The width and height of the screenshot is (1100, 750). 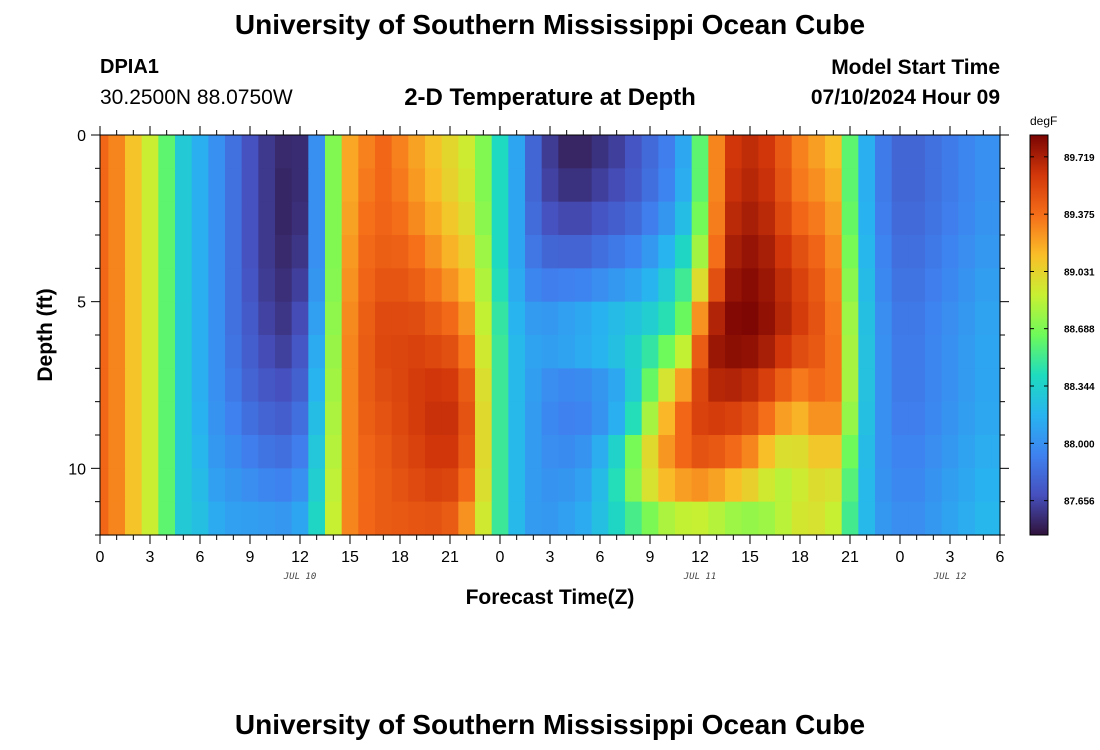 I want to click on x-tick-label: 15, so click(x=750, y=557).